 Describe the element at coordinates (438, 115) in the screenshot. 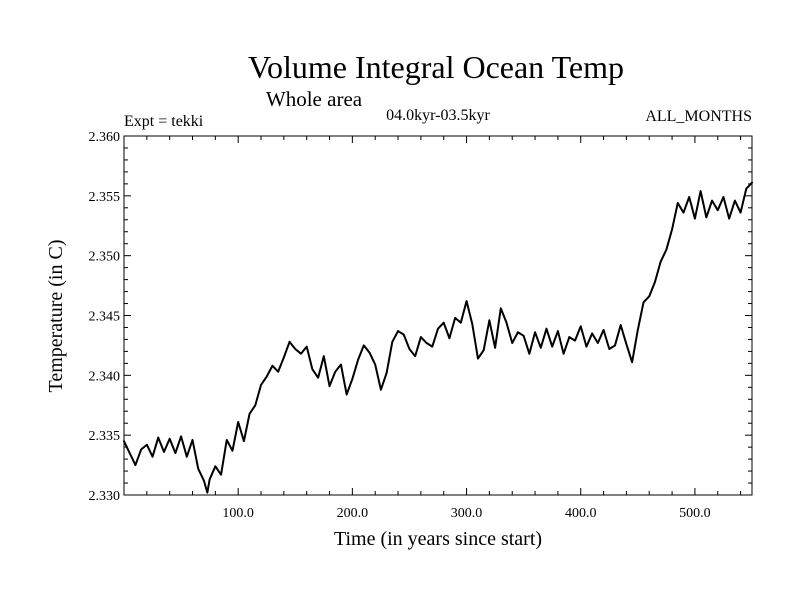

I see `chart-period: 04.0kyr-03.5kyr` at that location.